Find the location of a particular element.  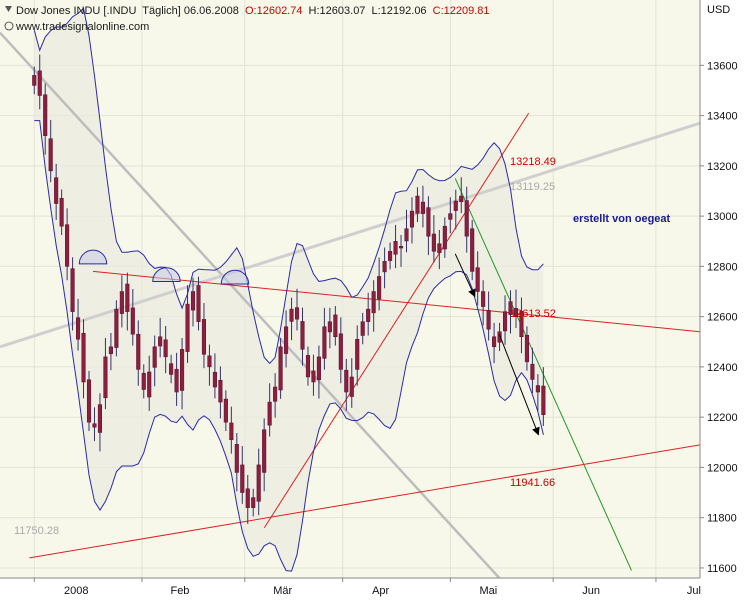

y-tick-label: 12800 is located at coordinates (722, 267).